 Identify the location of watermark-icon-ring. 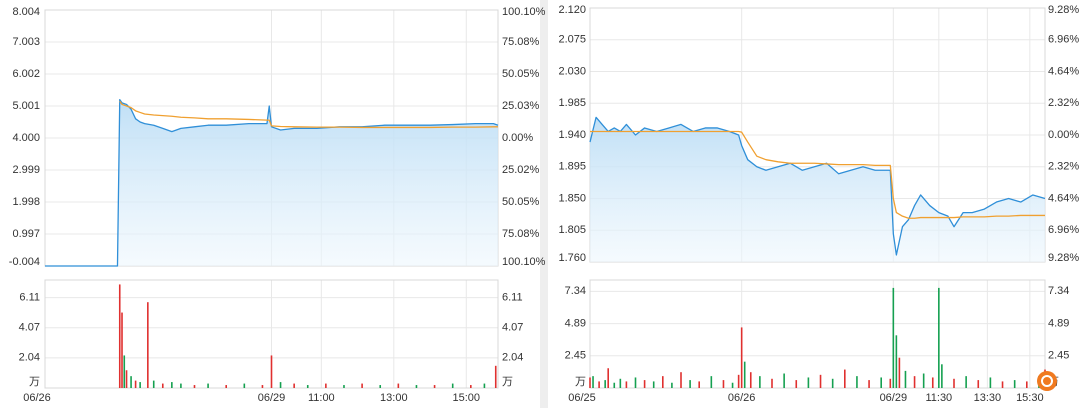
(1047, 381).